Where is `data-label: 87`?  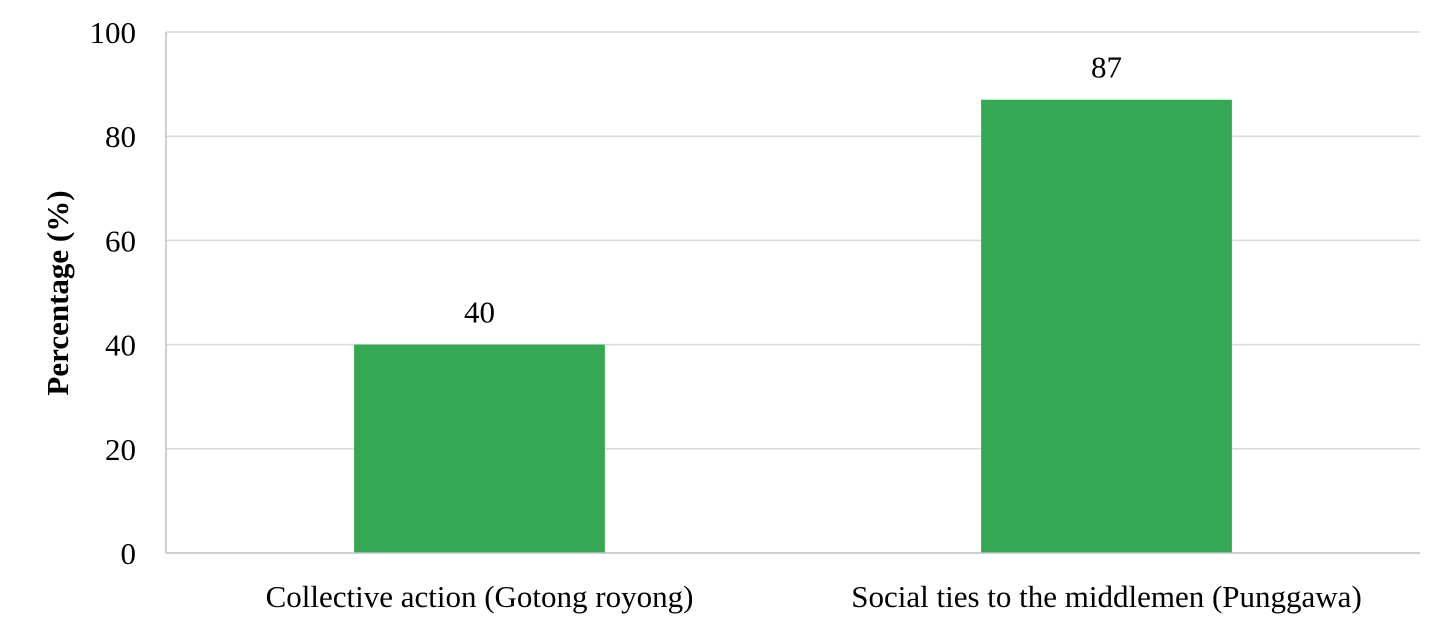
data-label: 87 is located at coordinates (1106, 67).